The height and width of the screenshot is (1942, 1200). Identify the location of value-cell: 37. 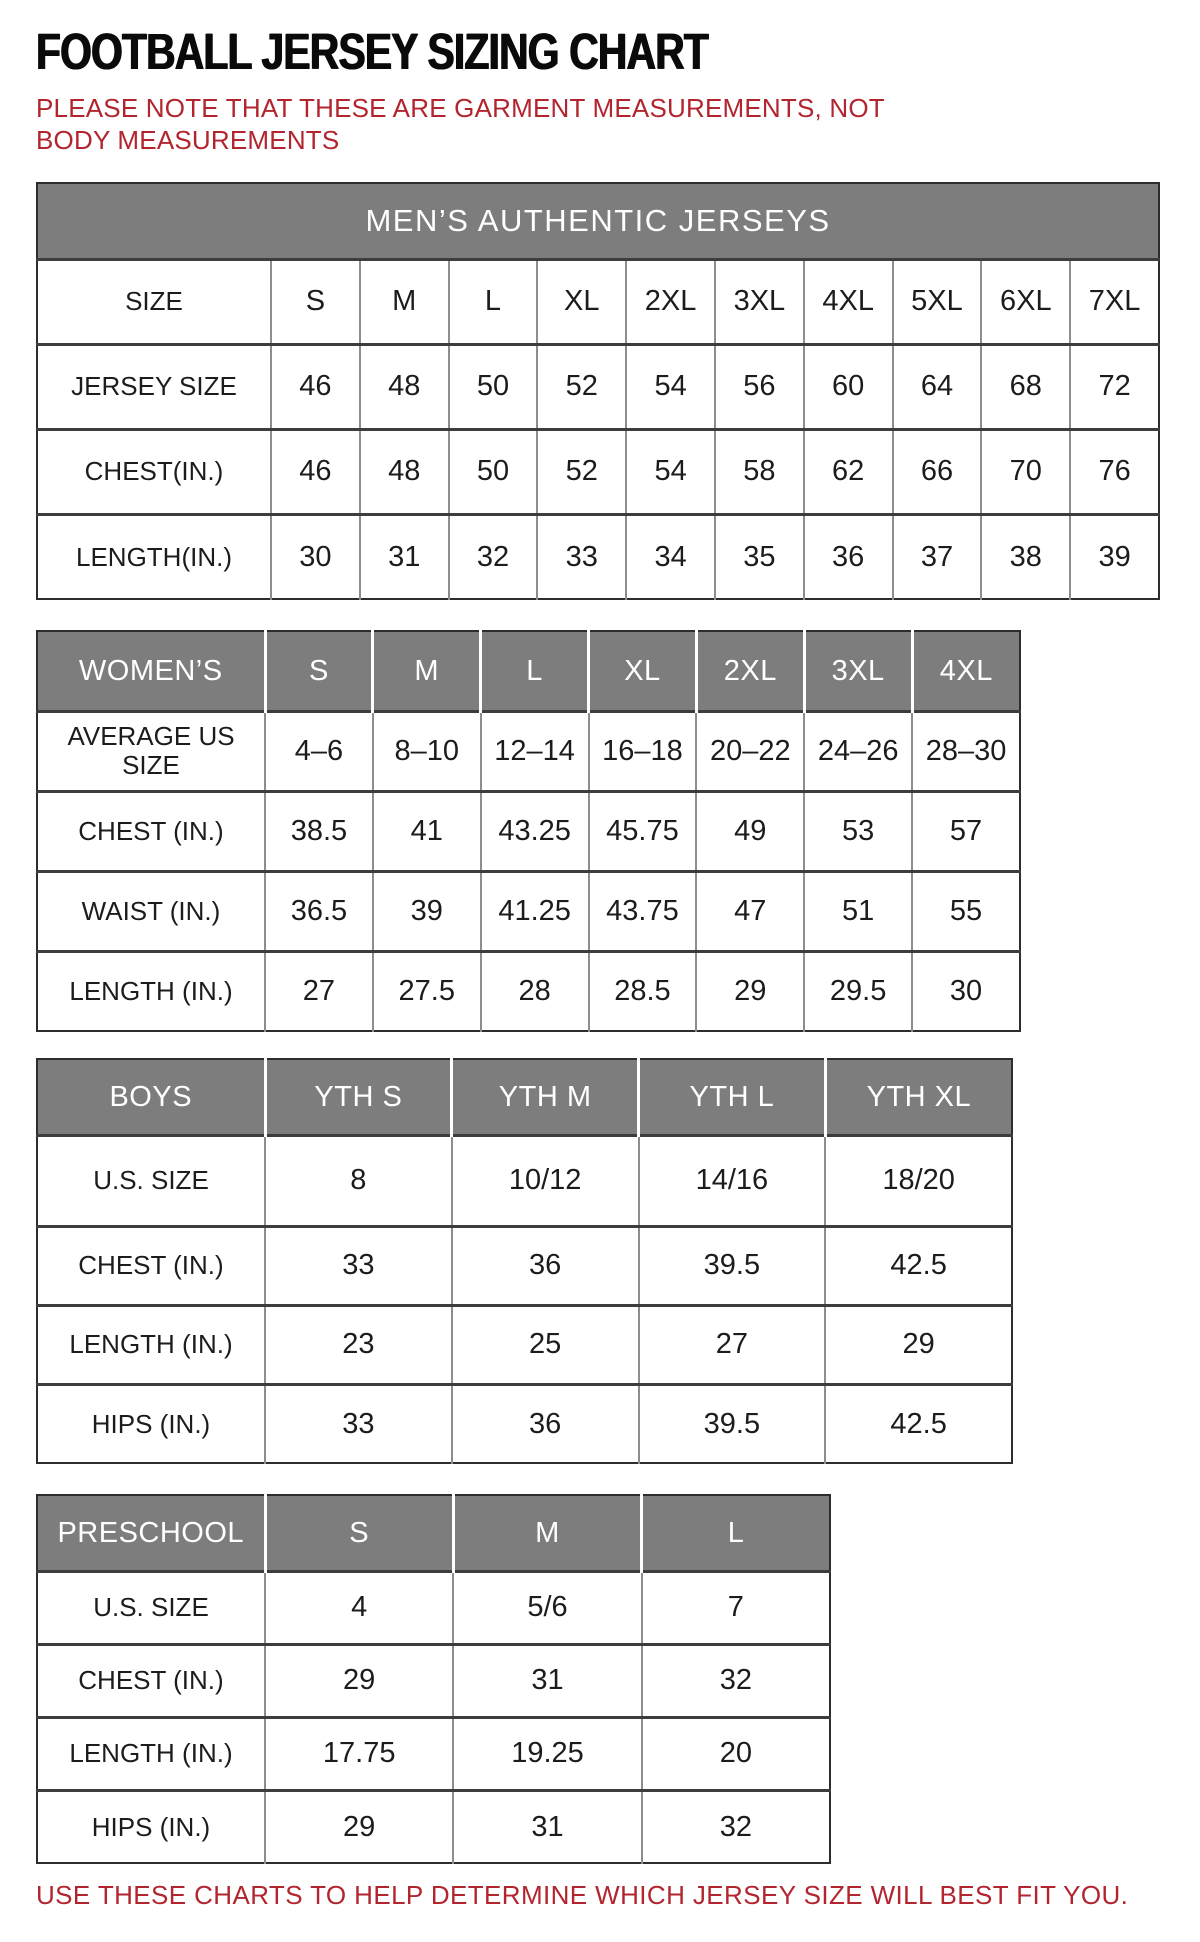
(936, 557).